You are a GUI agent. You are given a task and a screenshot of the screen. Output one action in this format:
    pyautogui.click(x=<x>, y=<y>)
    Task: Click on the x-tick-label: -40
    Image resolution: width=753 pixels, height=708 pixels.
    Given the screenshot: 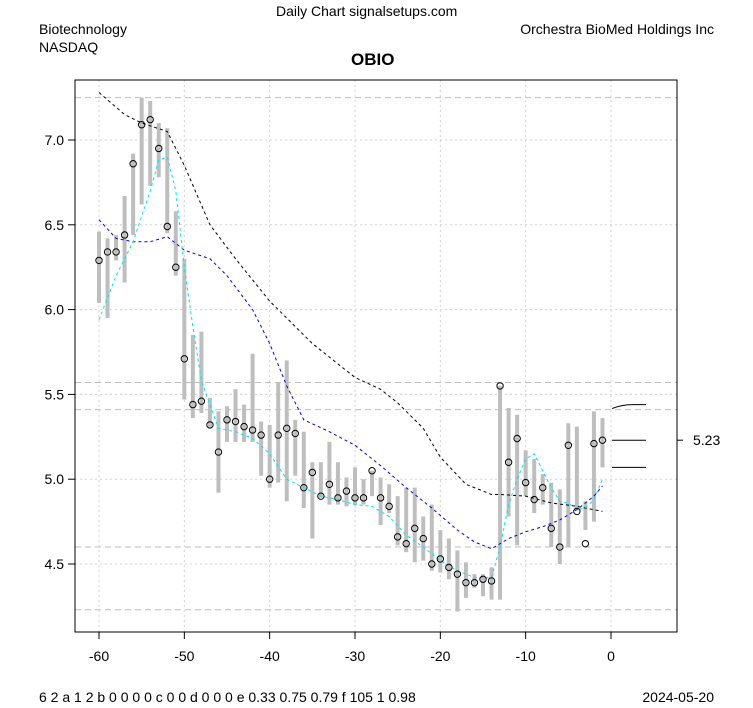 What is the action you would take?
    pyautogui.click(x=270, y=656)
    